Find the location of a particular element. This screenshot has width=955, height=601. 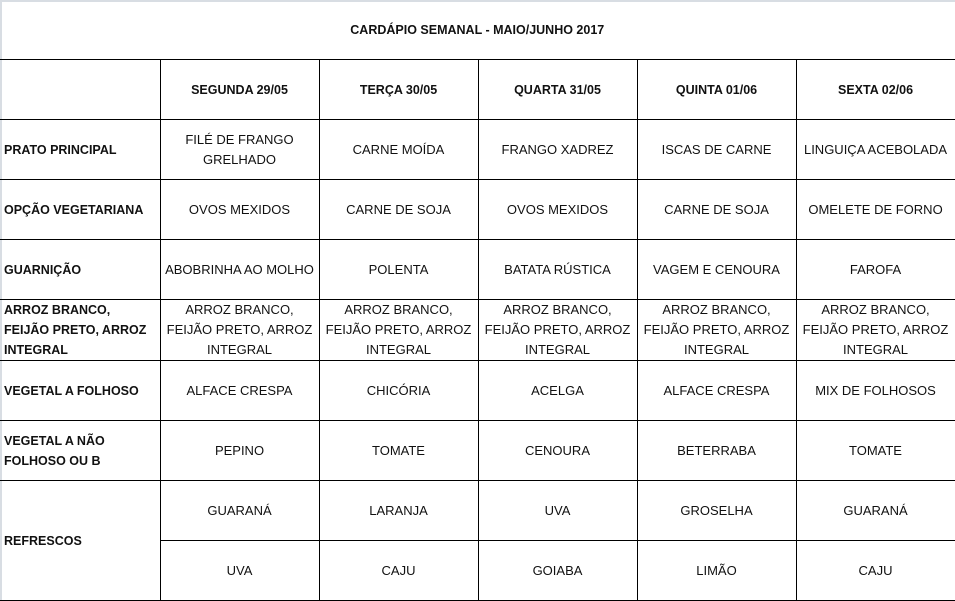

menu-cell: CARNE MOÍDA is located at coordinates (398, 149).